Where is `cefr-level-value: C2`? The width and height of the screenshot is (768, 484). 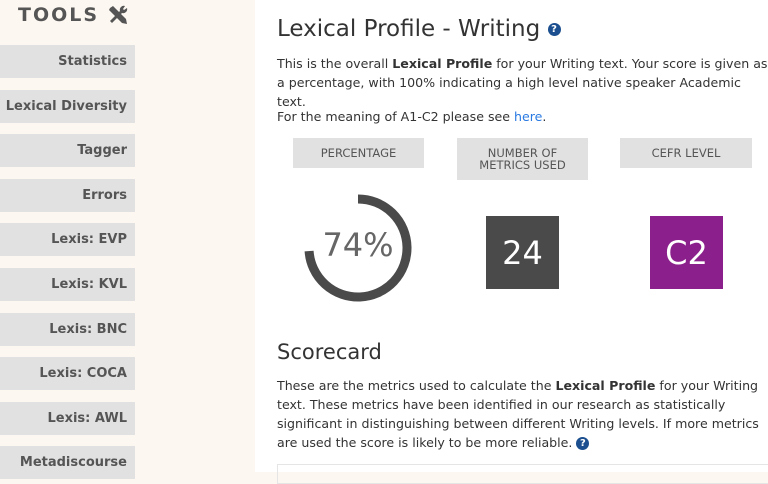
cefr-level-value: C2 is located at coordinates (686, 252).